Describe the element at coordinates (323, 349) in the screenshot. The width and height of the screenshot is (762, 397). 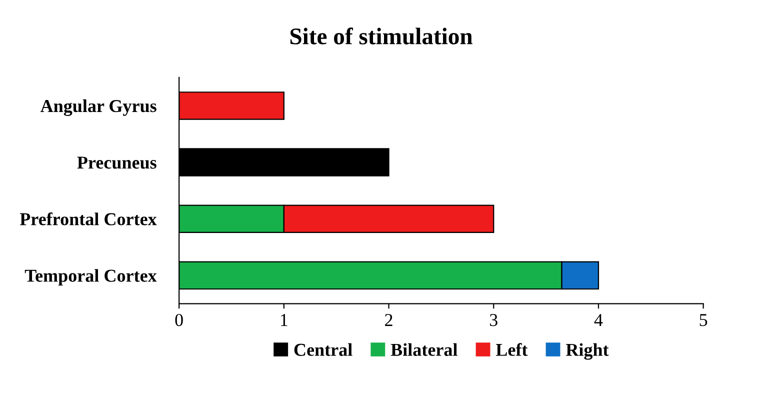
I see `legend-label: Central` at that location.